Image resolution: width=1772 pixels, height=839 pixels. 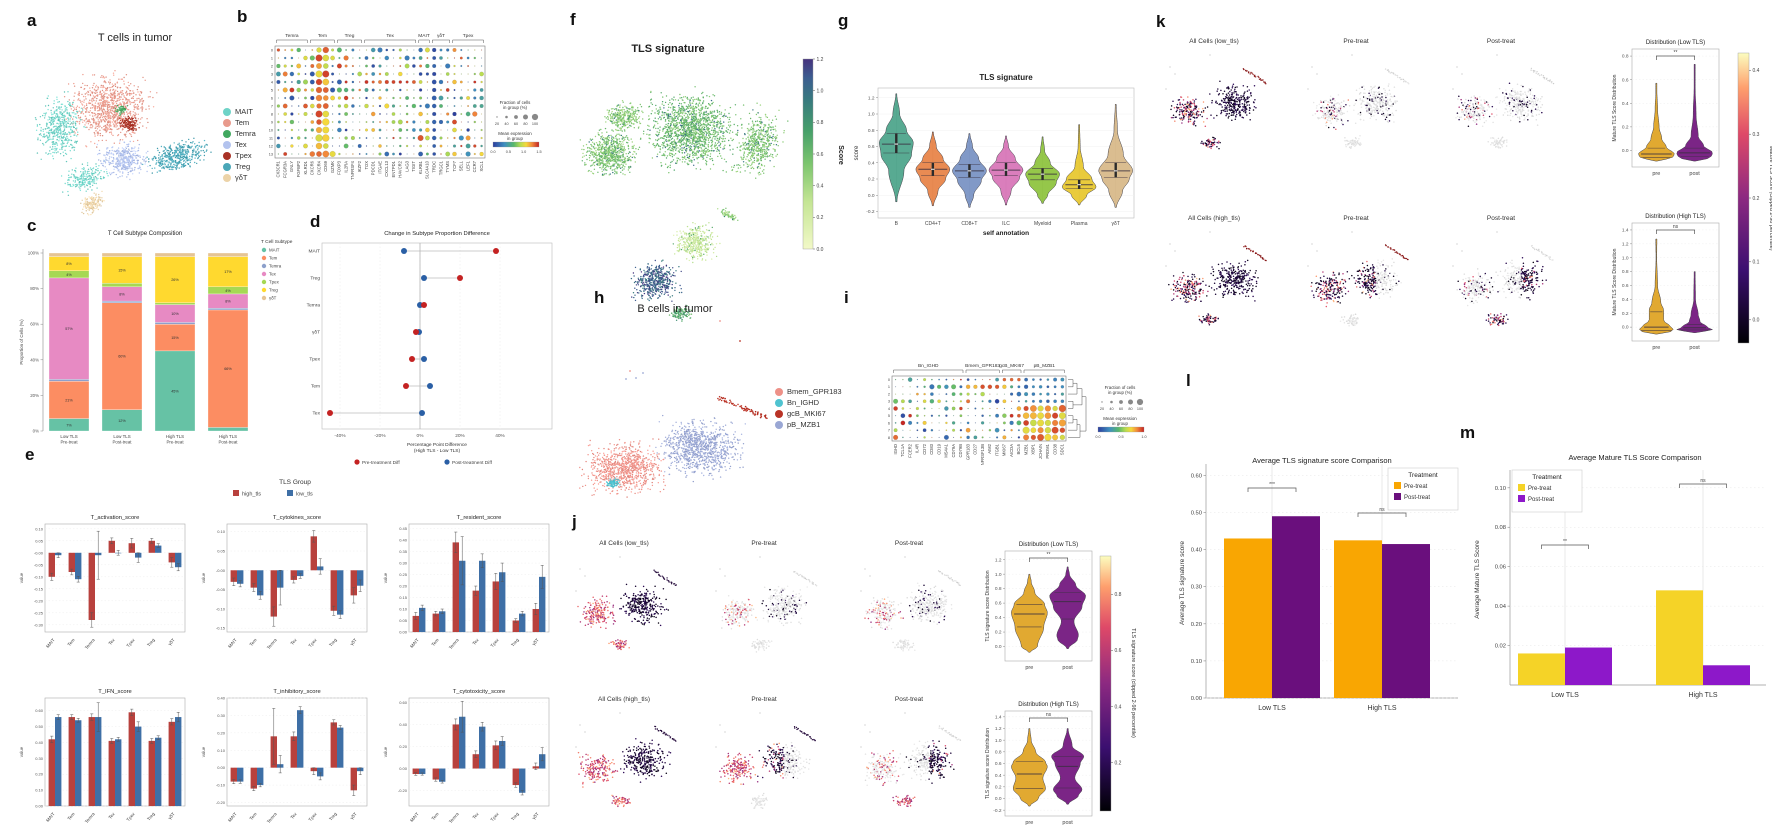 I want to click on svg-text: 1.0, so click(x=523, y=152).